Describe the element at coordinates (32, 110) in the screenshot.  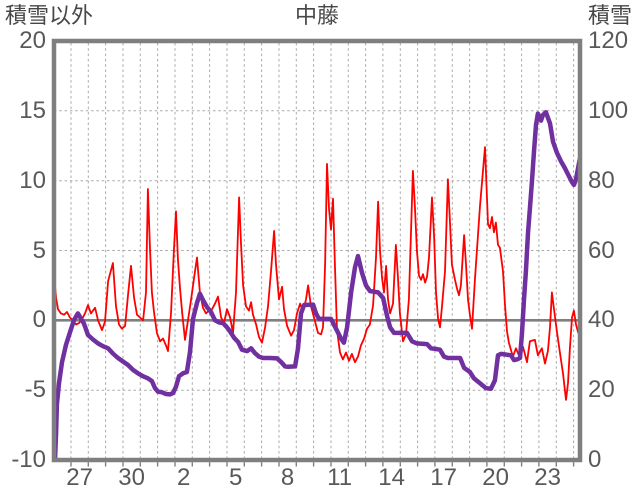
I see `left-axis-tick-label: 15` at that location.